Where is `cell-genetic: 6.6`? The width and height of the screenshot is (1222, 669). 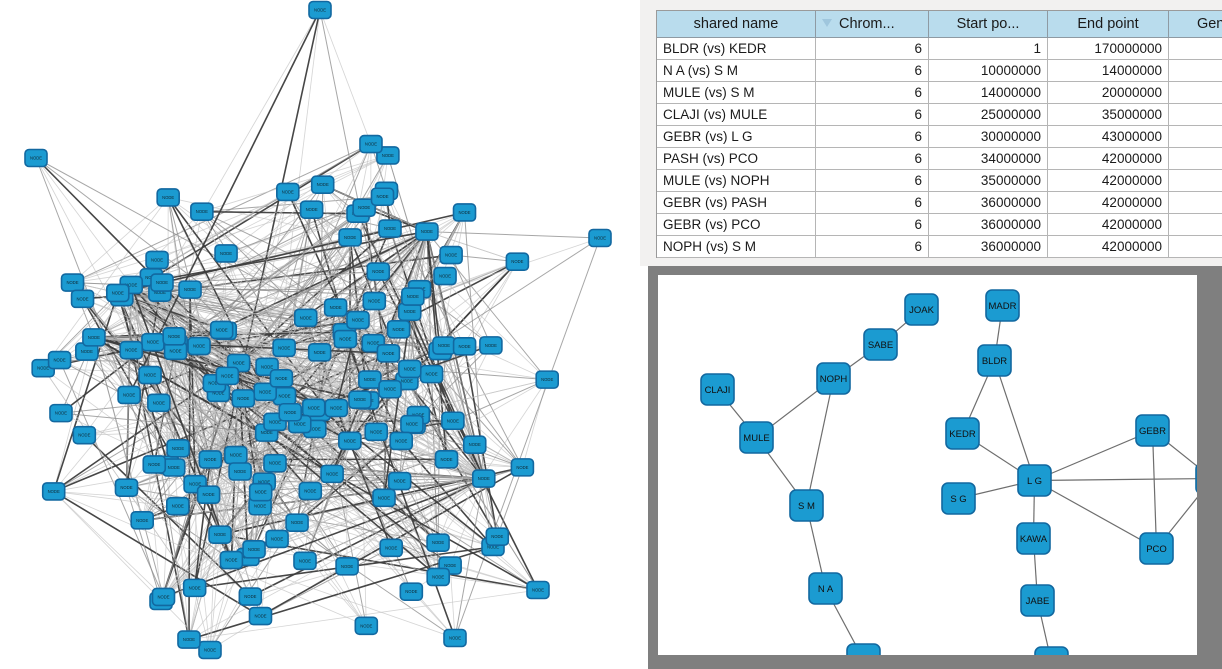
cell-genetic: 6.6 is located at coordinates (1195, 70).